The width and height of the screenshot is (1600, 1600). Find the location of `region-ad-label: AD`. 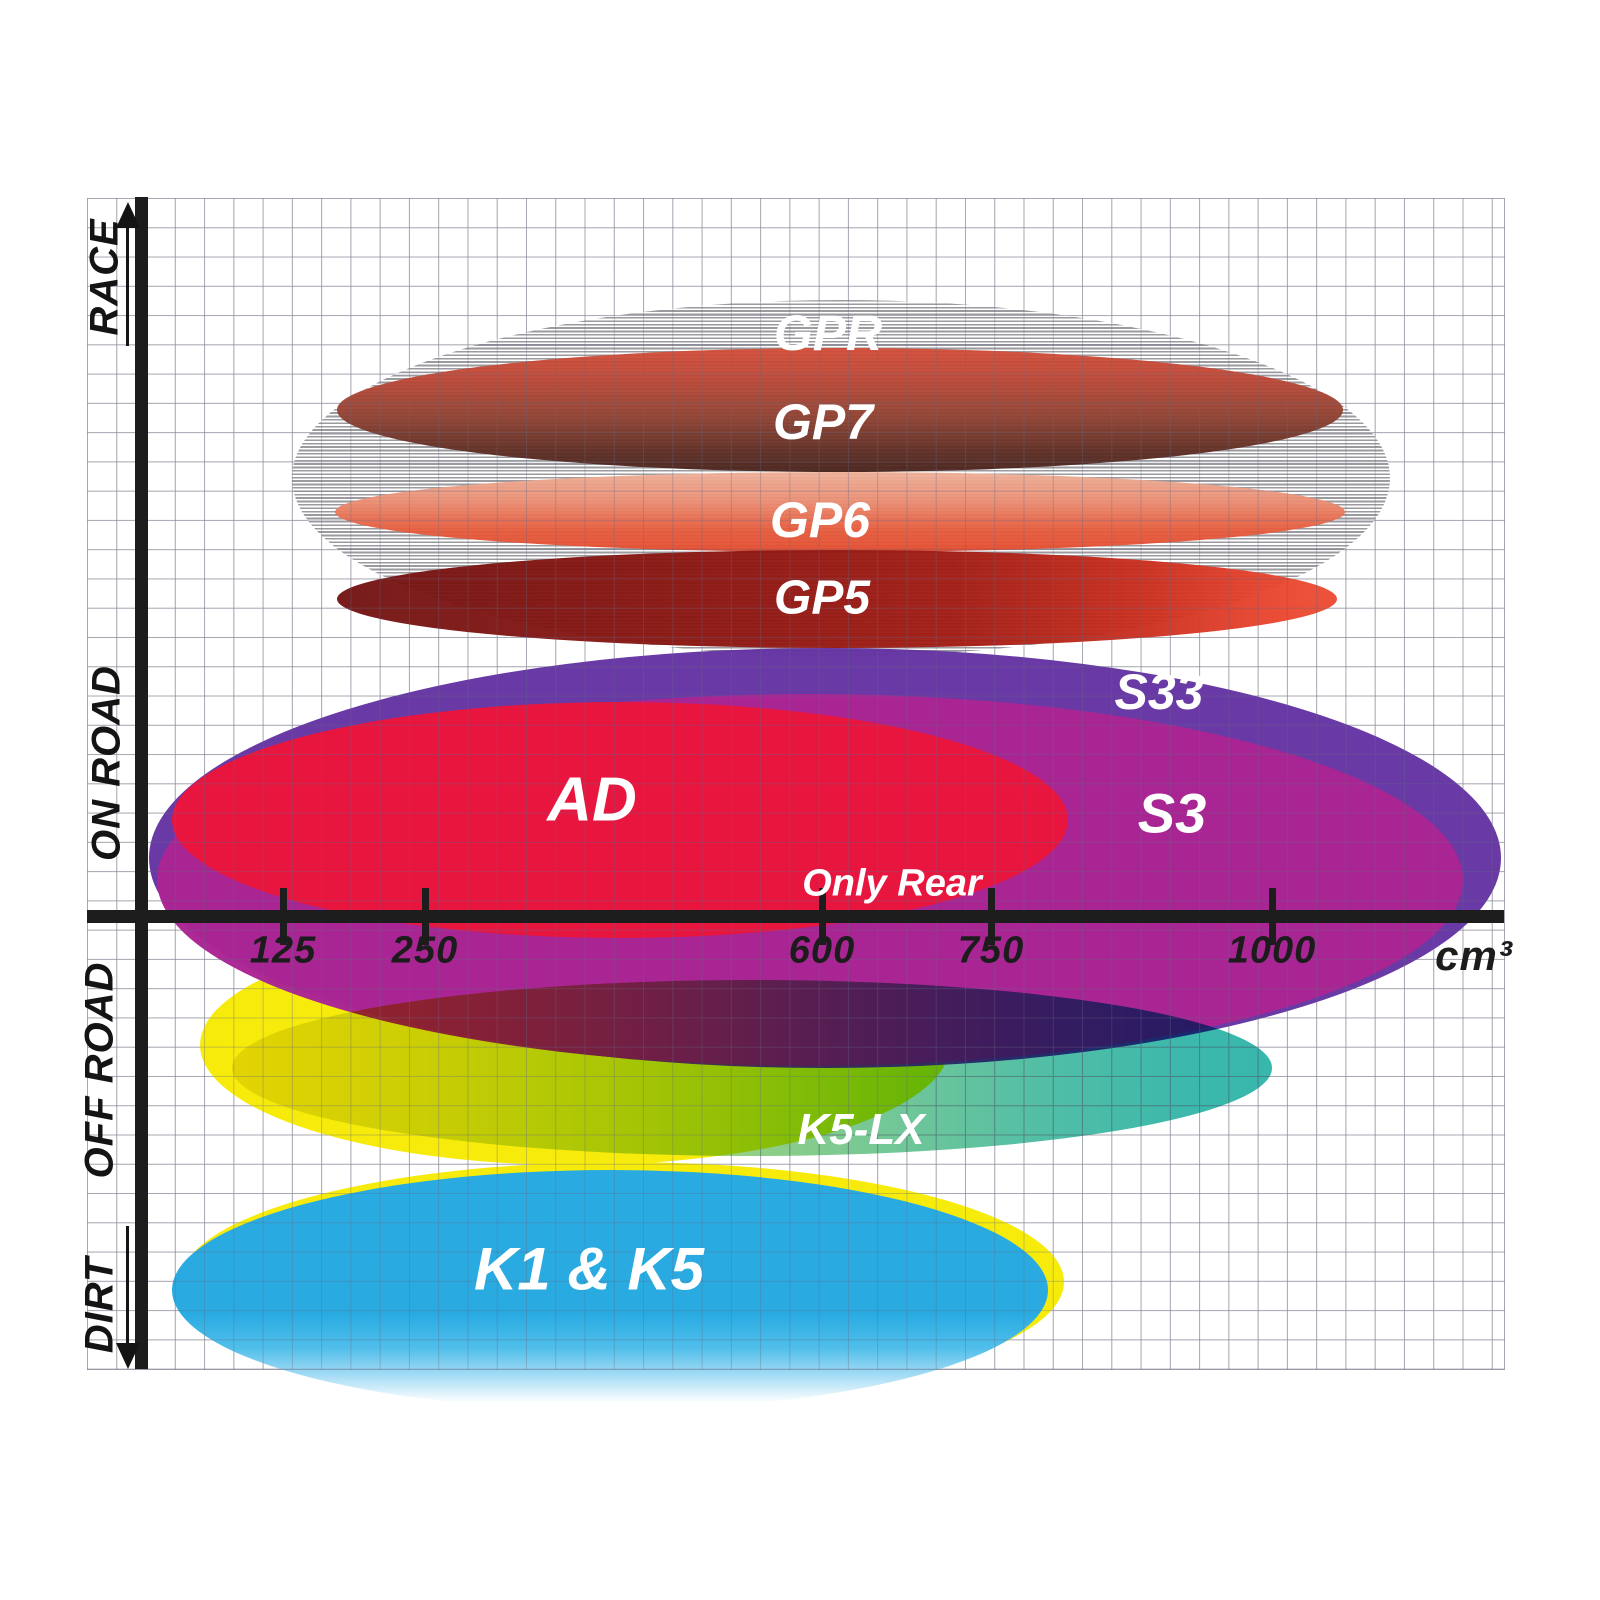

region-ad-label: AD is located at coordinates (592, 800).